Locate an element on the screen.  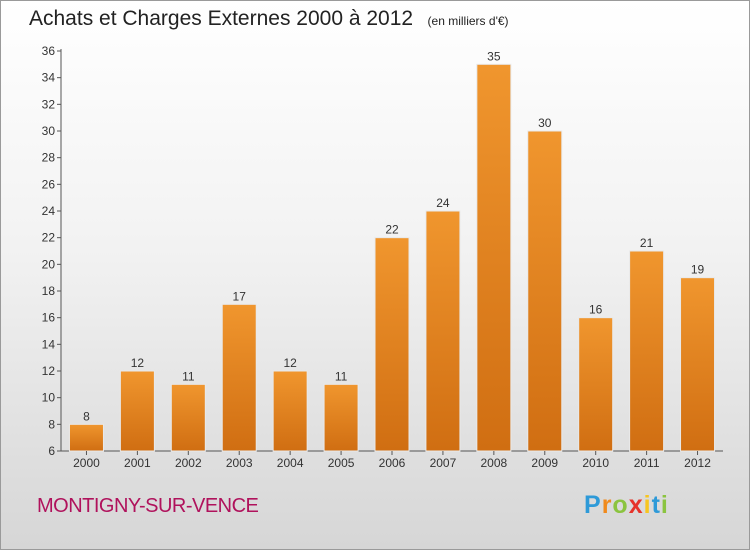
x-tick-label: 2002 is located at coordinates (188, 463).